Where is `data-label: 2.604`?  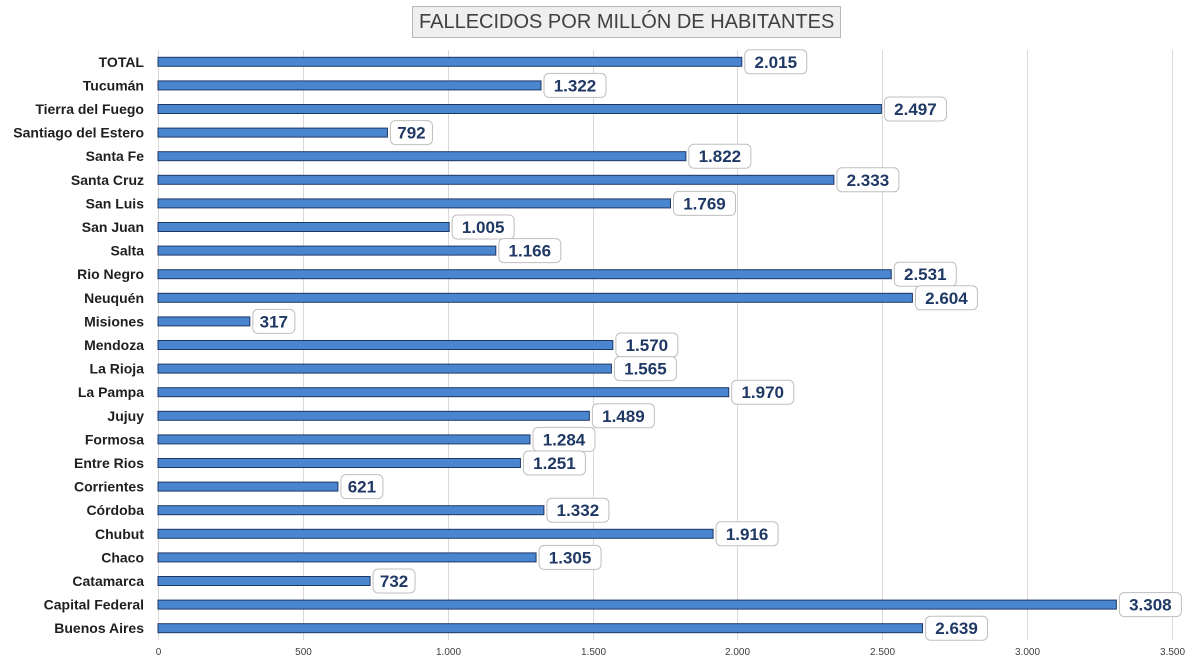 data-label: 2.604 is located at coordinates (946, 298).